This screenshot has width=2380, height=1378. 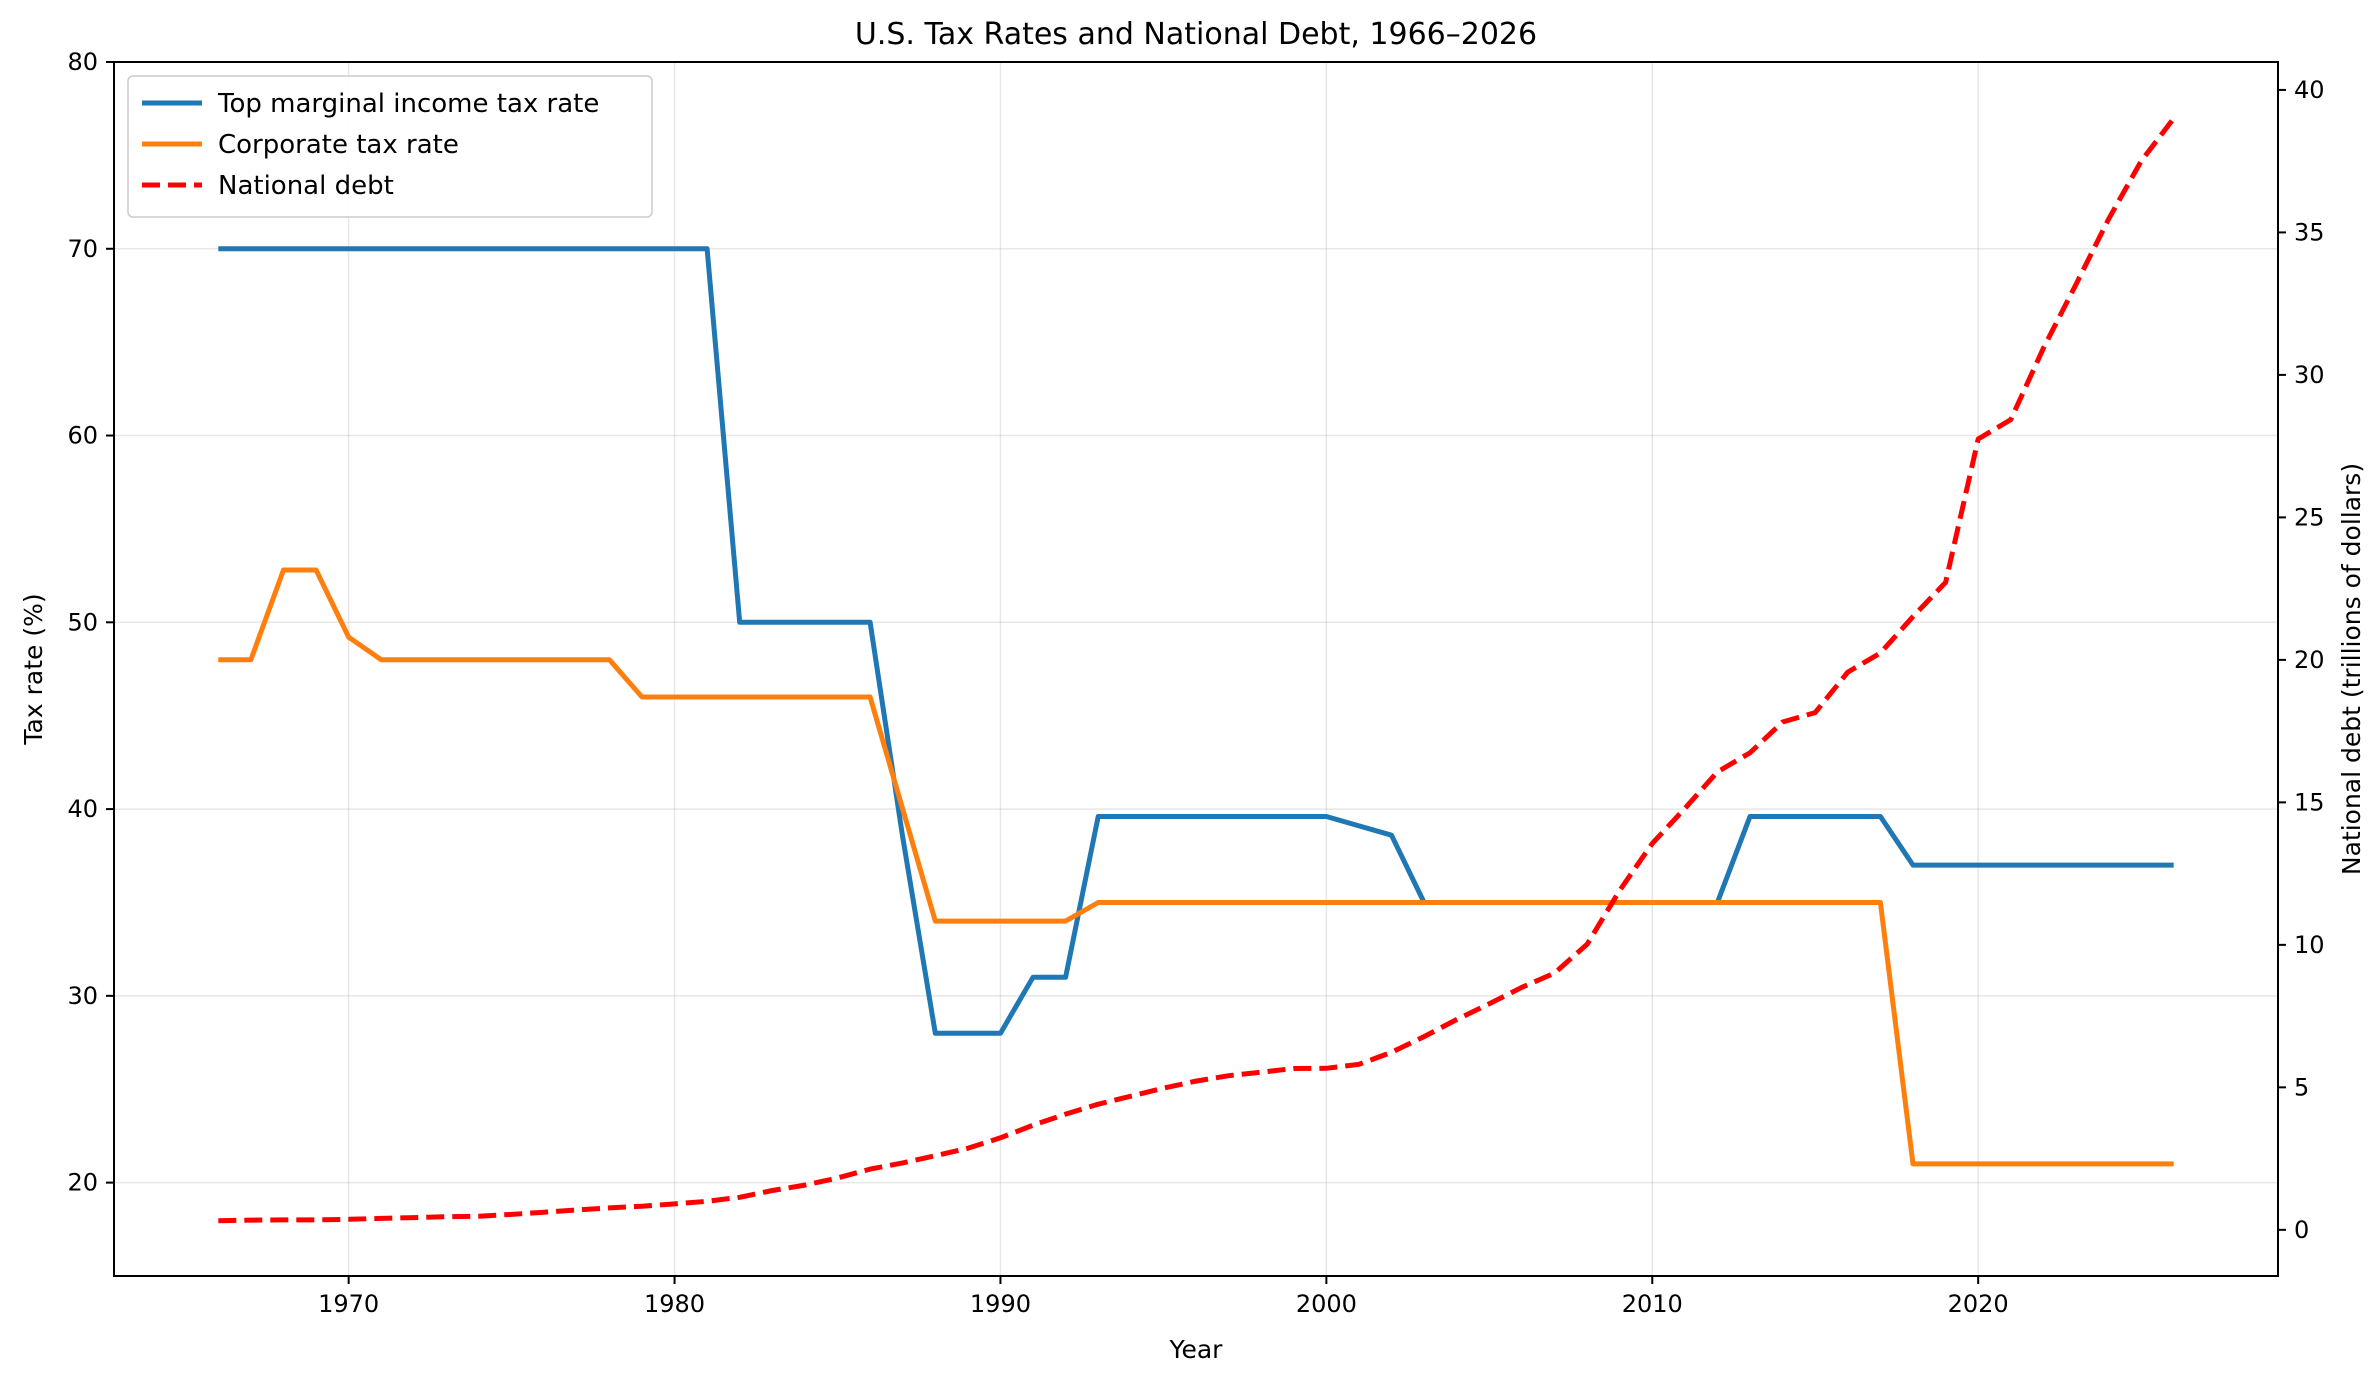 What do you see at coordinates (2309, 660) in the screenshot?
I see `right-y-tick-label-20: 20` at bounding box center [2309, 660].